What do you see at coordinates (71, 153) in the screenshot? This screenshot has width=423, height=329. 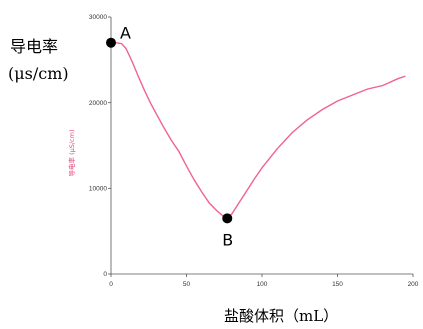 I see `inner-y-axis-label: 导电率 (μS/cm)` at bounding box center [71, 153].